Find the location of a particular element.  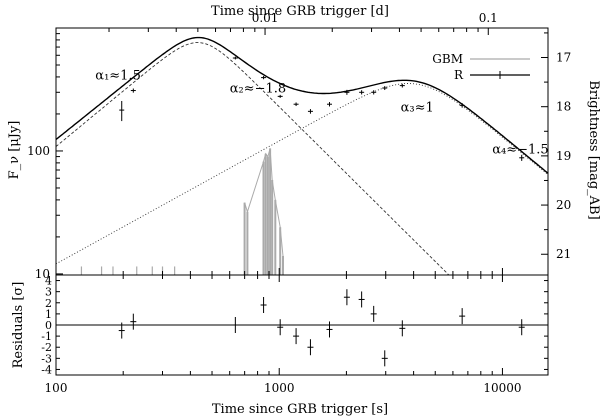

res-tick-label: 1 is located at coordinates (48, 314).